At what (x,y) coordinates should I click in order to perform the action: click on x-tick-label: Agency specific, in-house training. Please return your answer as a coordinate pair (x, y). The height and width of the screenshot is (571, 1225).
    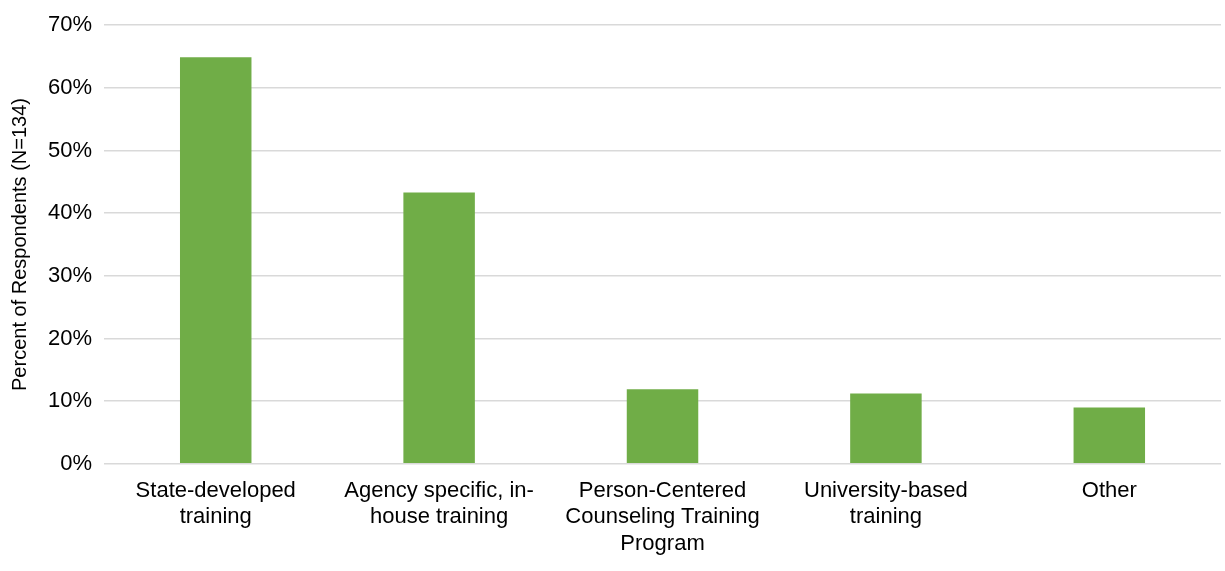
    Looking at the image, I should click on (439, 503).